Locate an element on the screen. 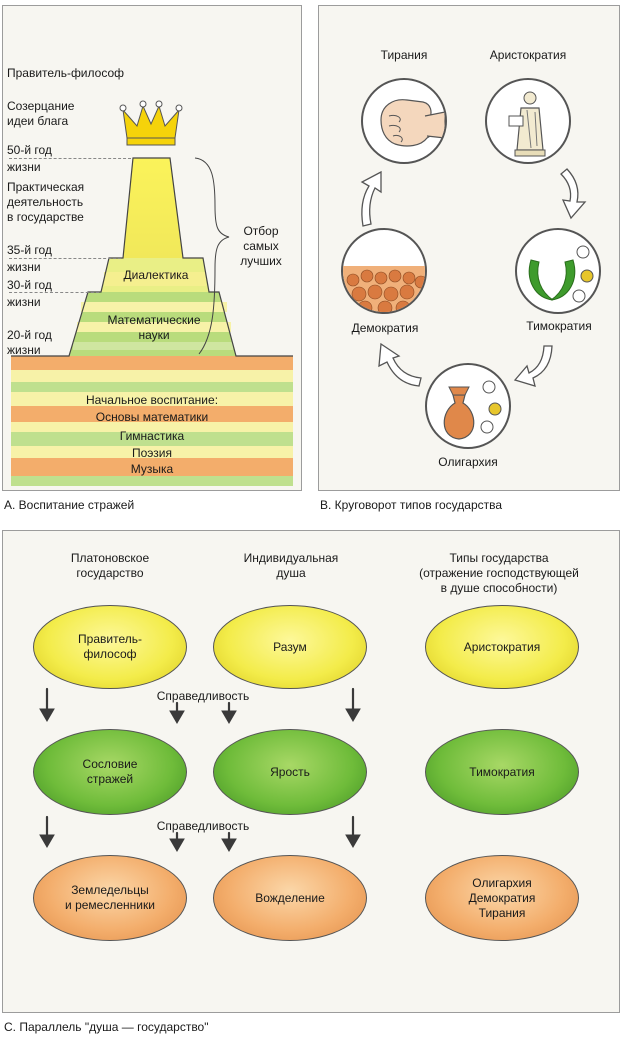  democracy-label: Демократия is located at coordinates (385, 328).